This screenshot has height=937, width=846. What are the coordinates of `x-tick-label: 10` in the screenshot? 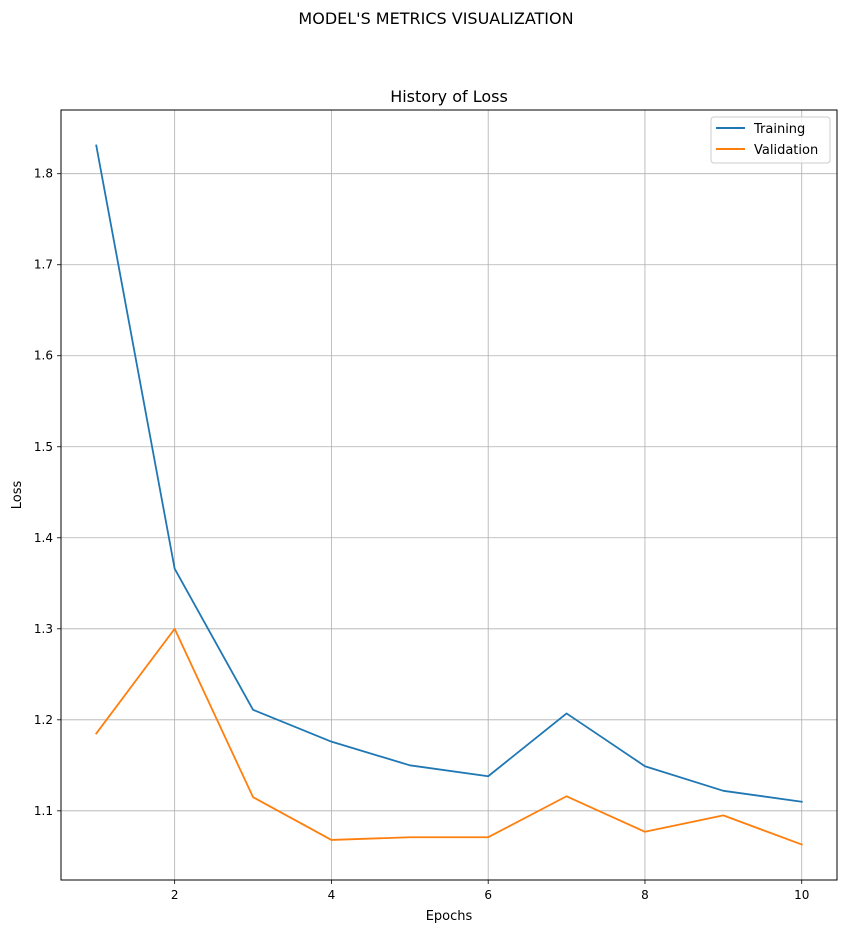 It's located at (801, 895).